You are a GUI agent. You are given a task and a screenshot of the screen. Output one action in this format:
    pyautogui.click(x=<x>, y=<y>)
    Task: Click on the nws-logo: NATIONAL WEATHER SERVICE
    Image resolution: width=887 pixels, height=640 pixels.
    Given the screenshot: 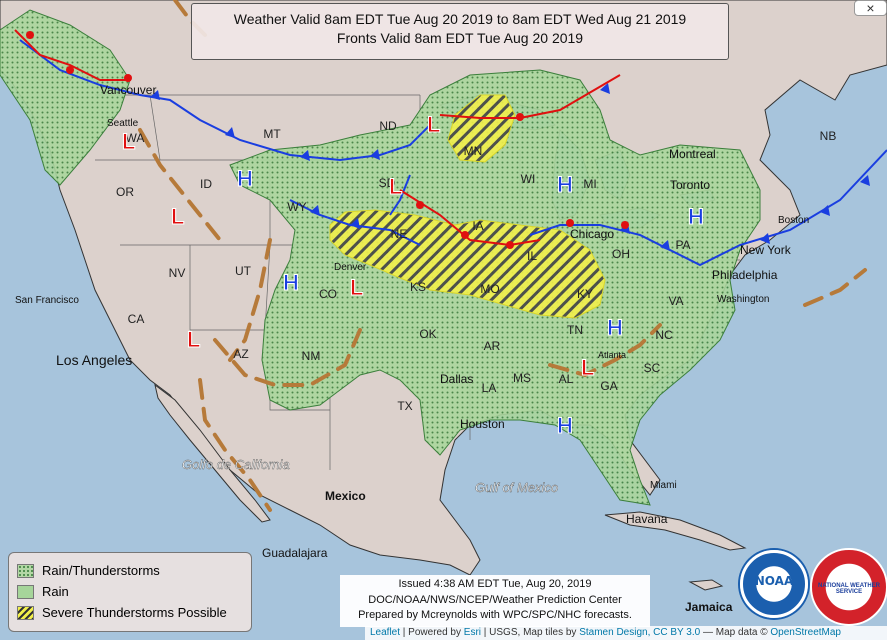 What is the action you would take?
    pyautogui.click(x=848, y=587)
    